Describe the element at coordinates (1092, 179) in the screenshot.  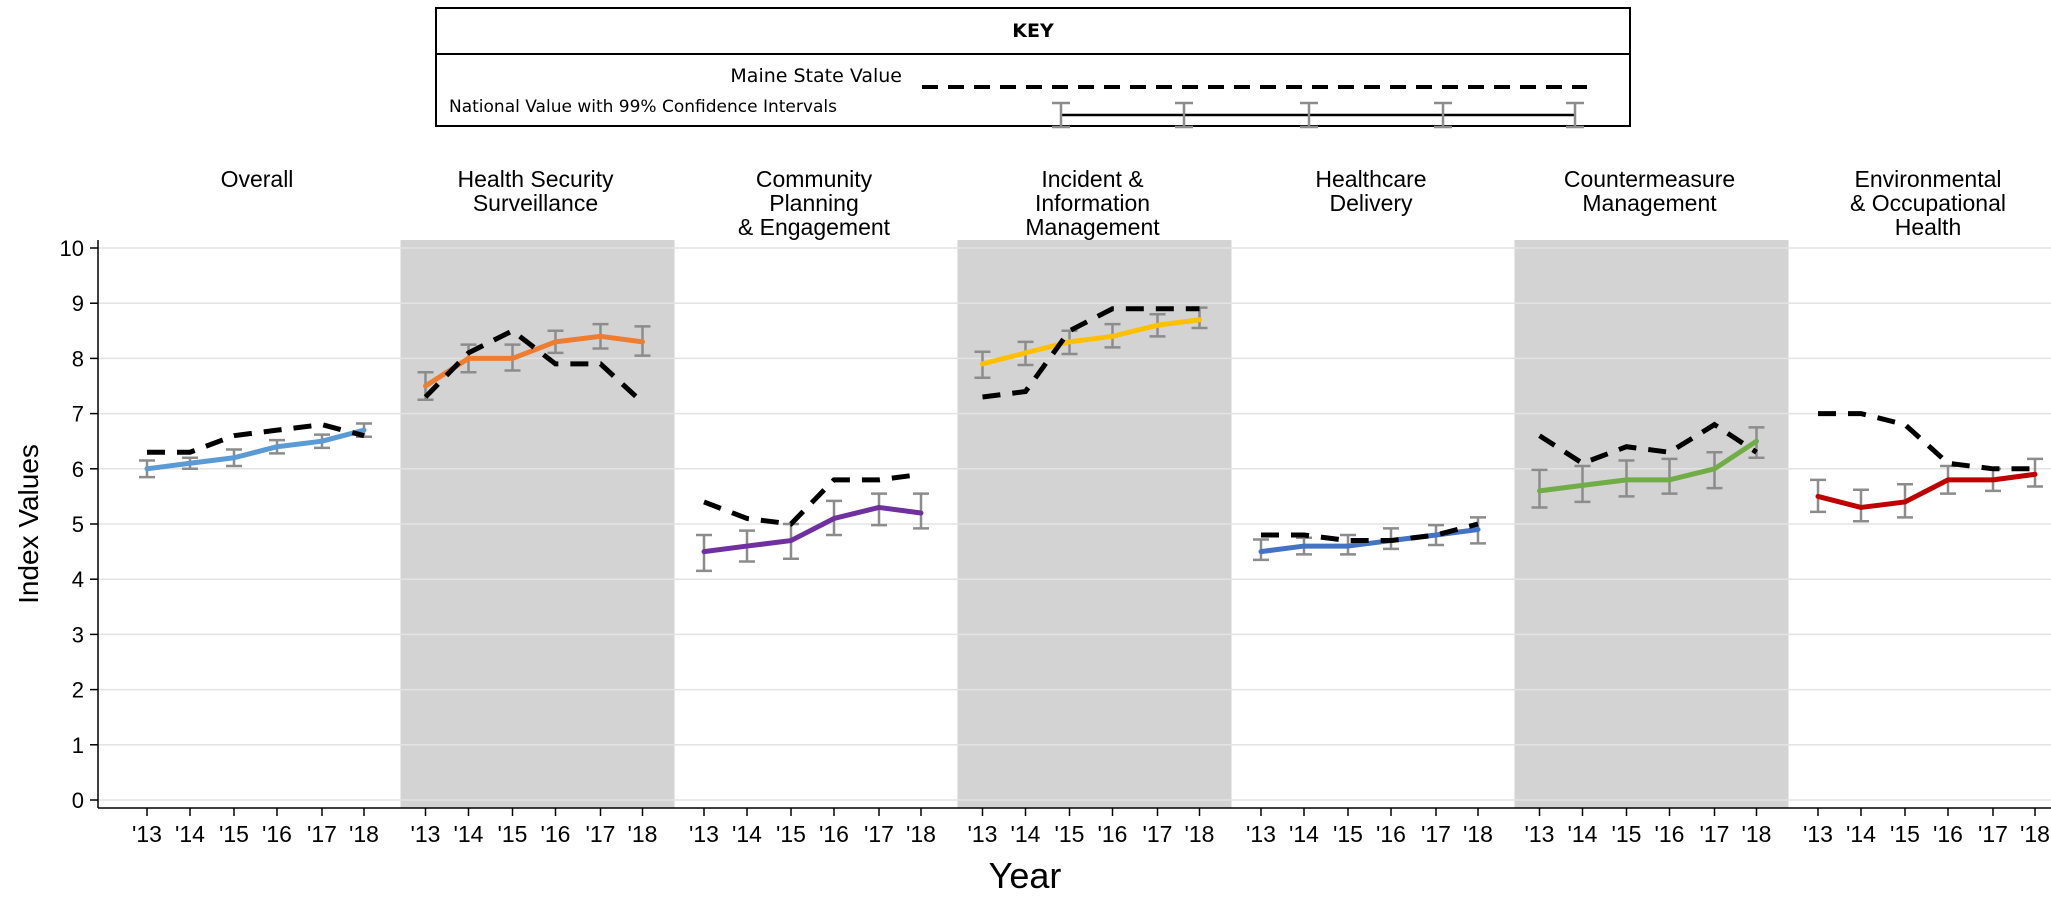
I see `panel-title: Incident &` at that location.